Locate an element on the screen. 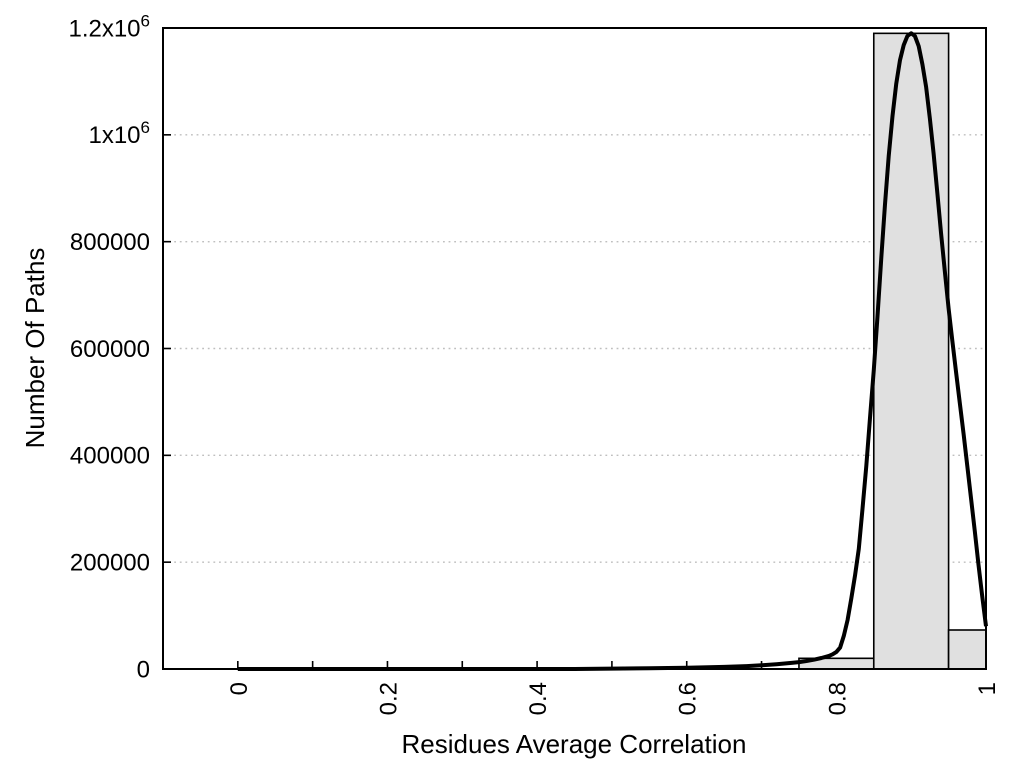  x-tick-label: 0.6 is located at coordinates (688, 698).